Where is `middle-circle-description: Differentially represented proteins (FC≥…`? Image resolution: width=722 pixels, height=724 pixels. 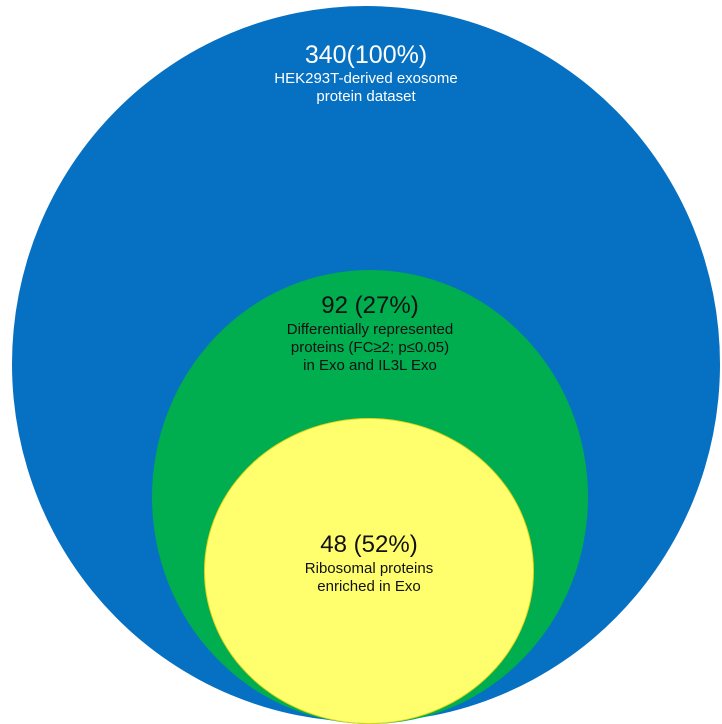
middle-circle-description: Differentially represented proteins (FC≥… is located at coordinates (370, 347).